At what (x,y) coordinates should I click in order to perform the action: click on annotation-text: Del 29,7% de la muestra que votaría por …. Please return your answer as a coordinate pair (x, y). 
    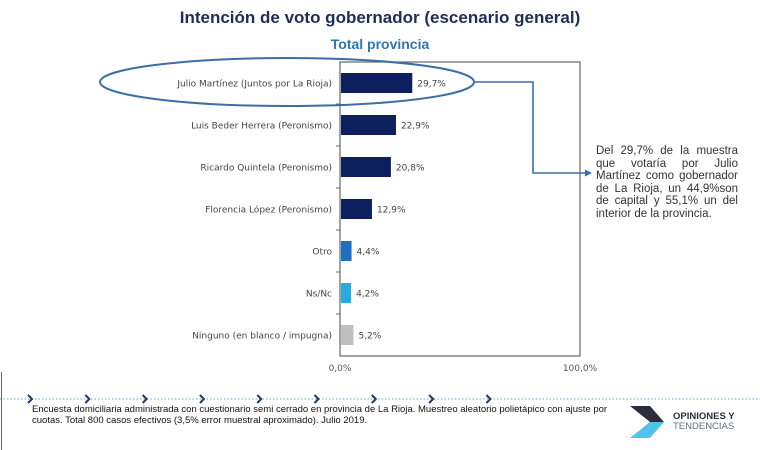
    Looking at the image, I should click on (667, 182).